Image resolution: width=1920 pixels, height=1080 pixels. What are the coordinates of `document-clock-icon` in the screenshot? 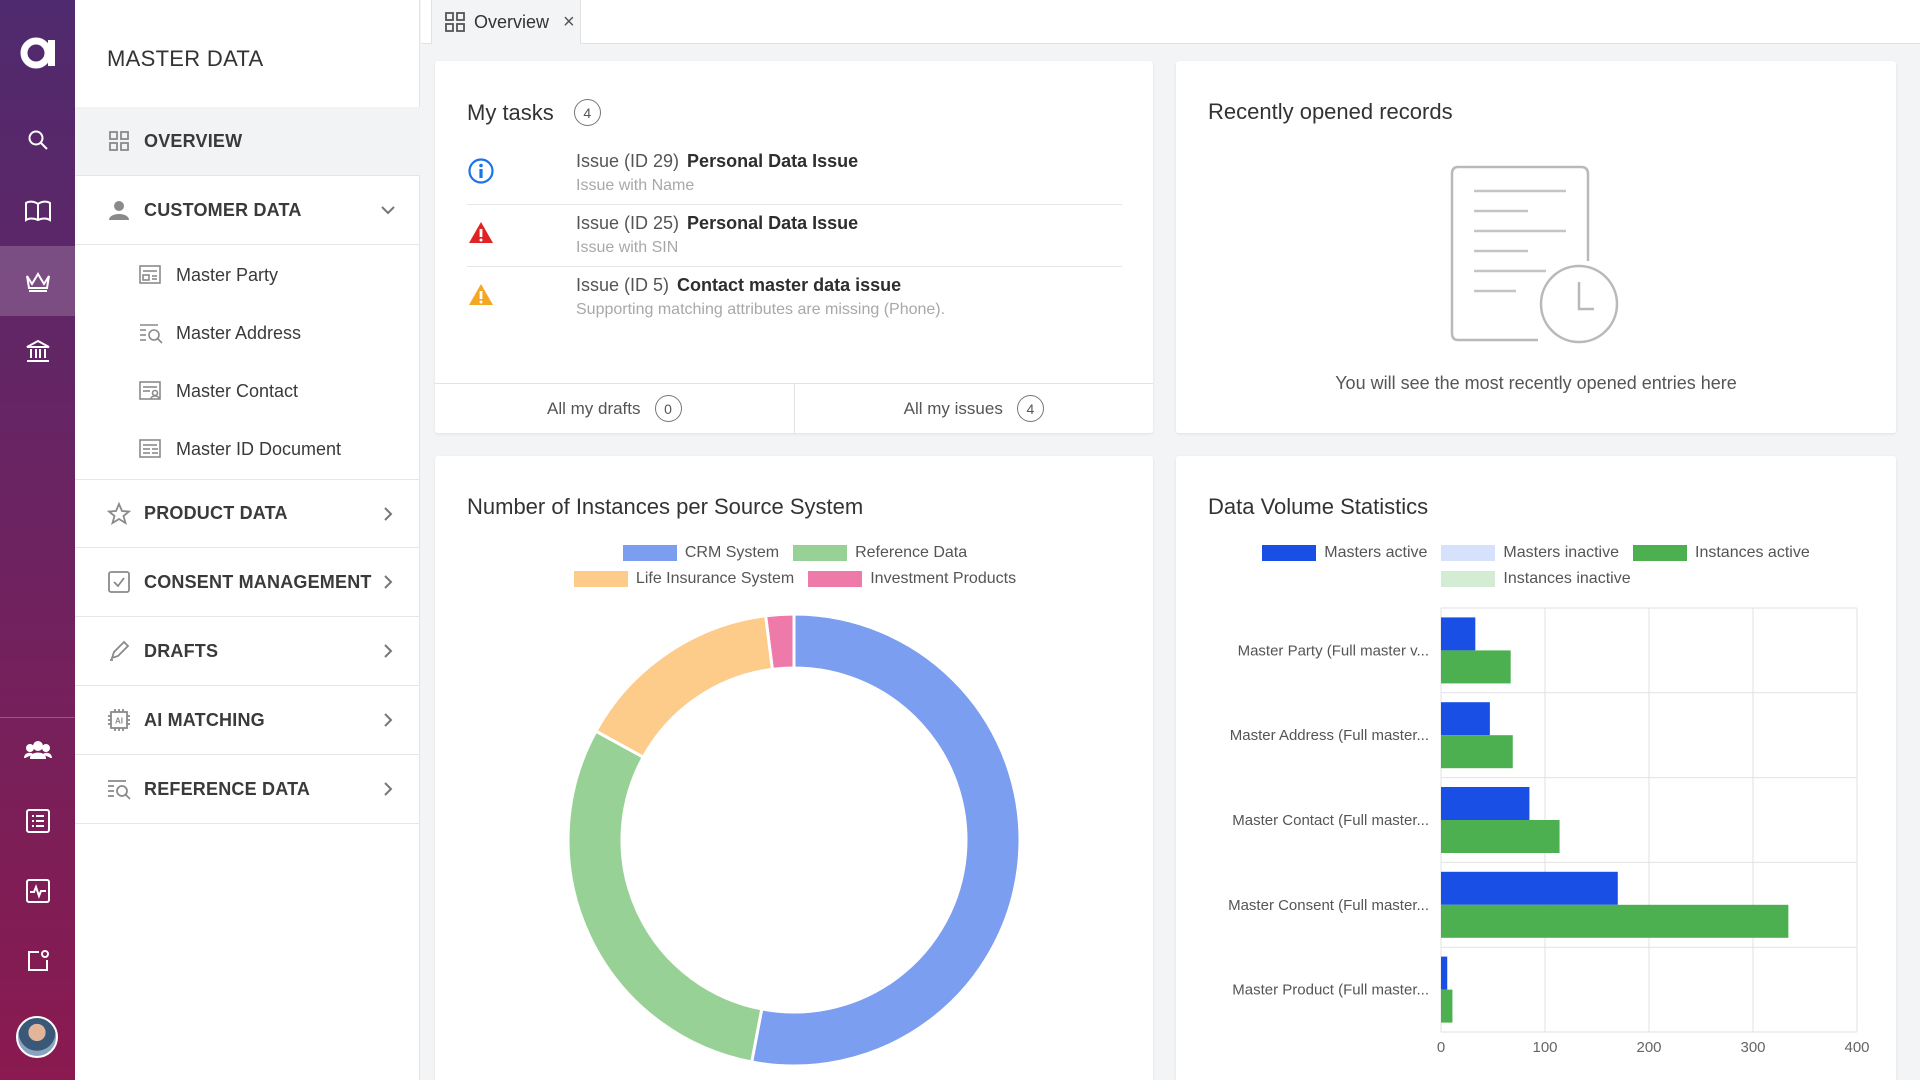 It's located at (1534, 254).